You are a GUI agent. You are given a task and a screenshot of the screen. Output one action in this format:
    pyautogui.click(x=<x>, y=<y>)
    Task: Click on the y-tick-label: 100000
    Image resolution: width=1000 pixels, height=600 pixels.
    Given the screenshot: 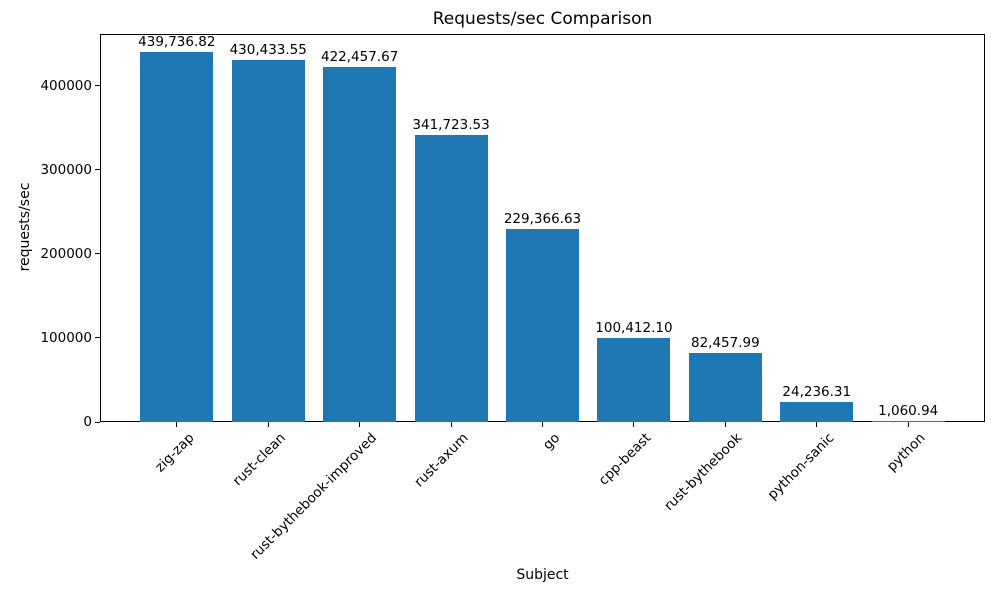 What is the action you would take?
    pyautogui.click(x=66, y=337)
    